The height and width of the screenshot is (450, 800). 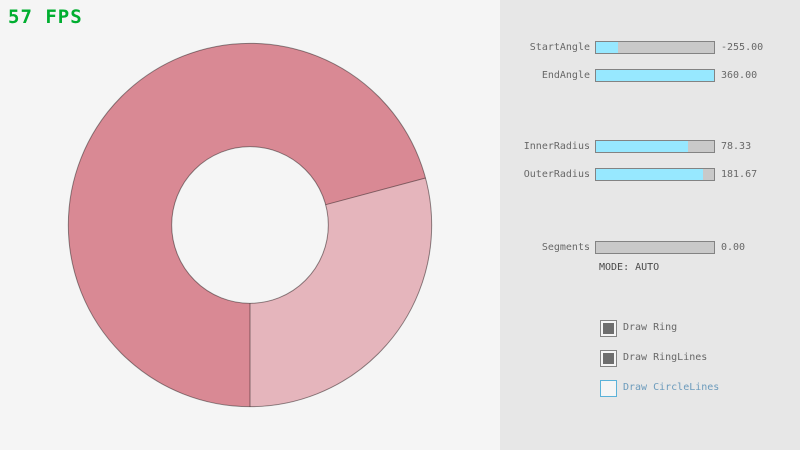 What do you see at coordinates (655, 247) in the screenshot?
I see `slider-segments` at bounding box center [655, 247].